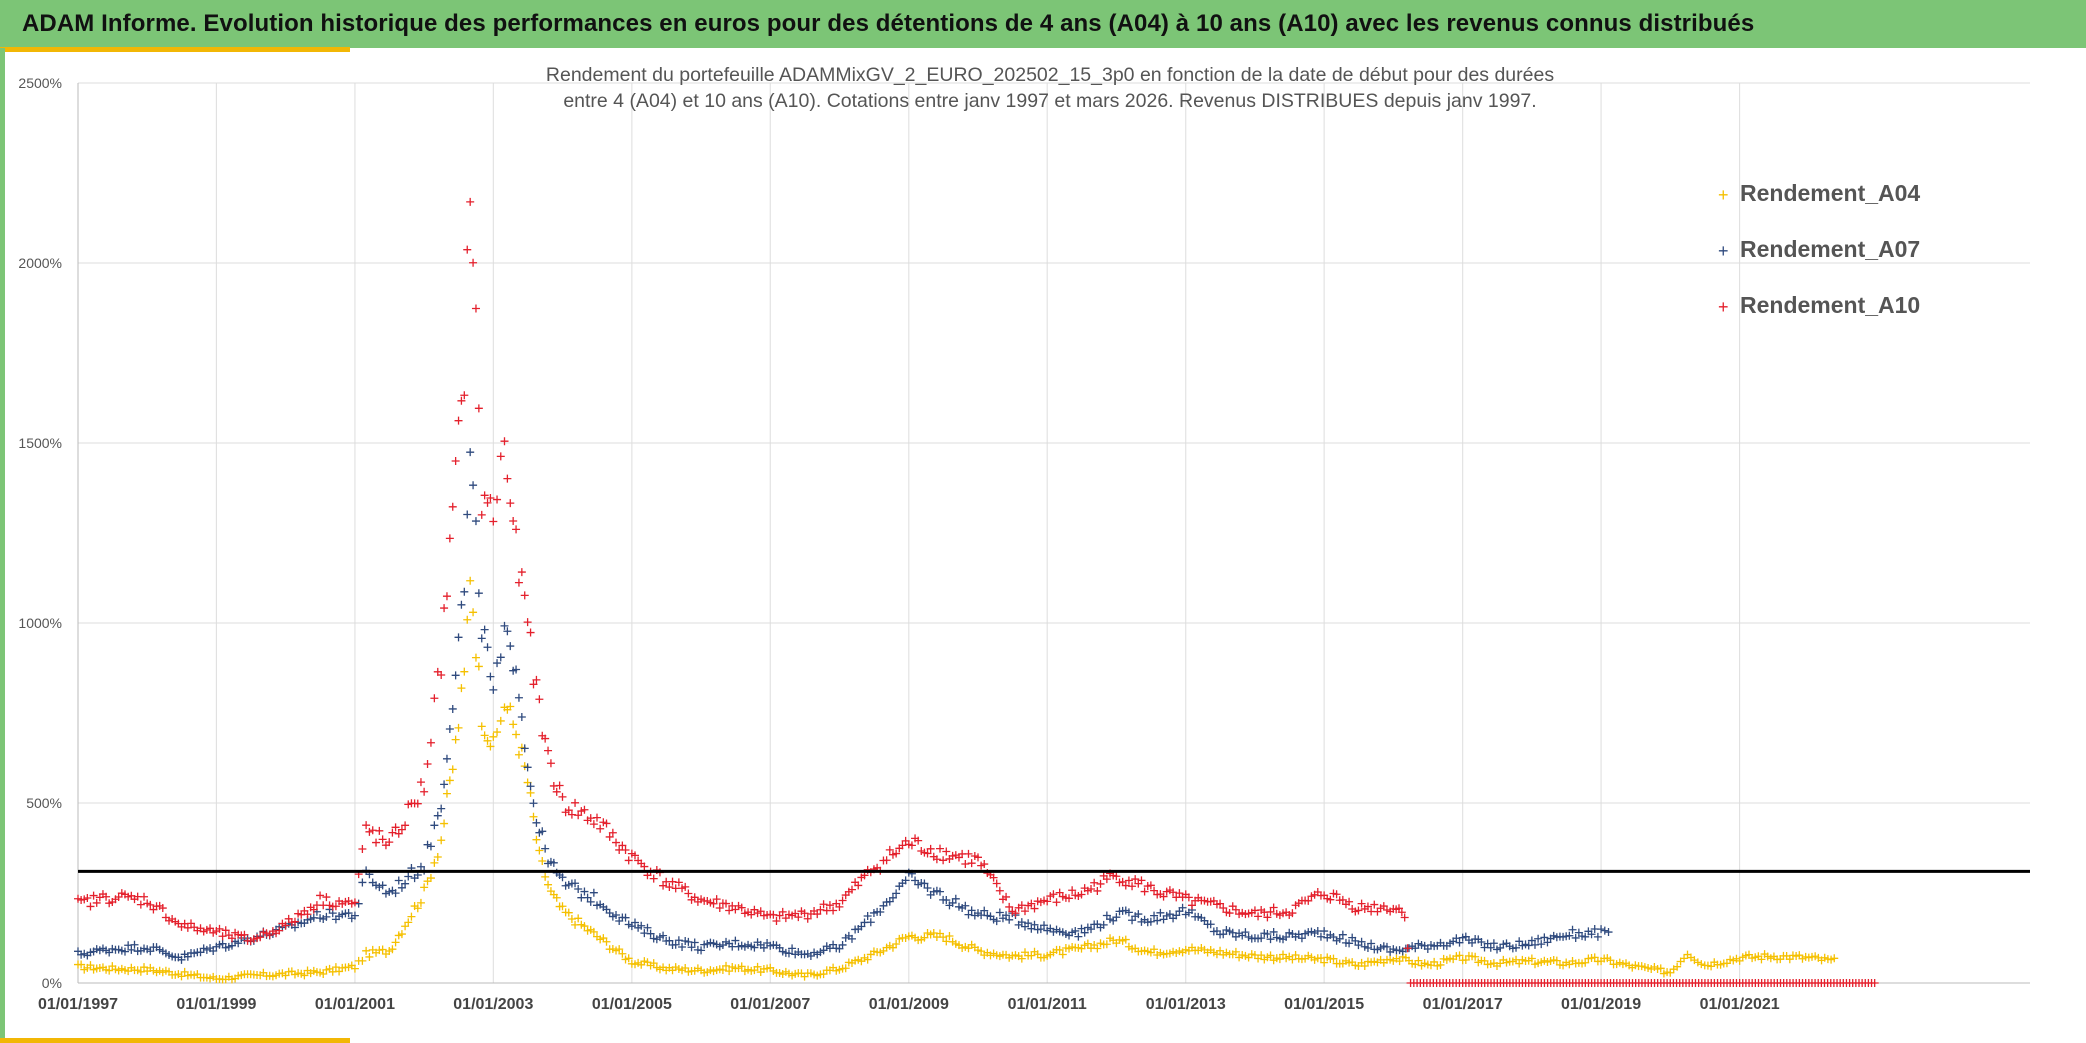 This screenshot has width=2086, height=1043. I want to click on x-tick-label: 01/01/1997, so click(78, 1004).